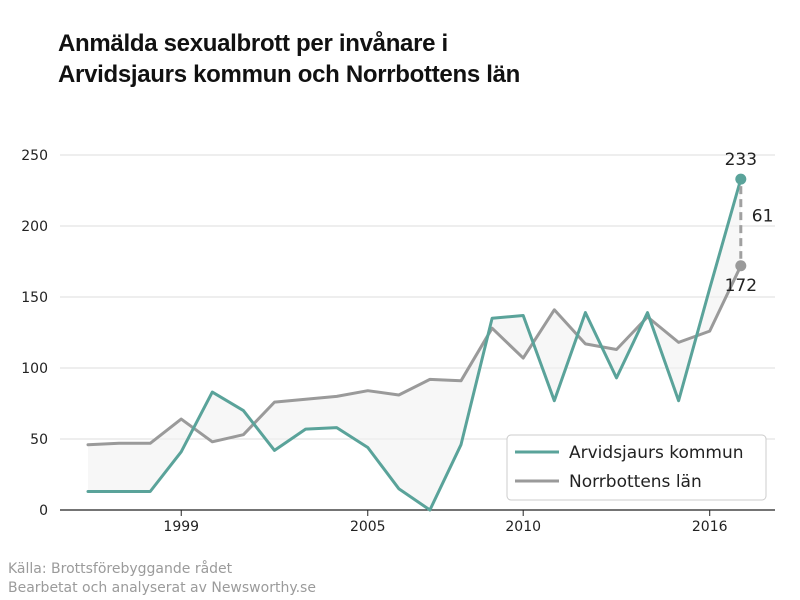 The width and height of the screenshot is (800, 600). I want to click on legend-box, so click(636, 467).